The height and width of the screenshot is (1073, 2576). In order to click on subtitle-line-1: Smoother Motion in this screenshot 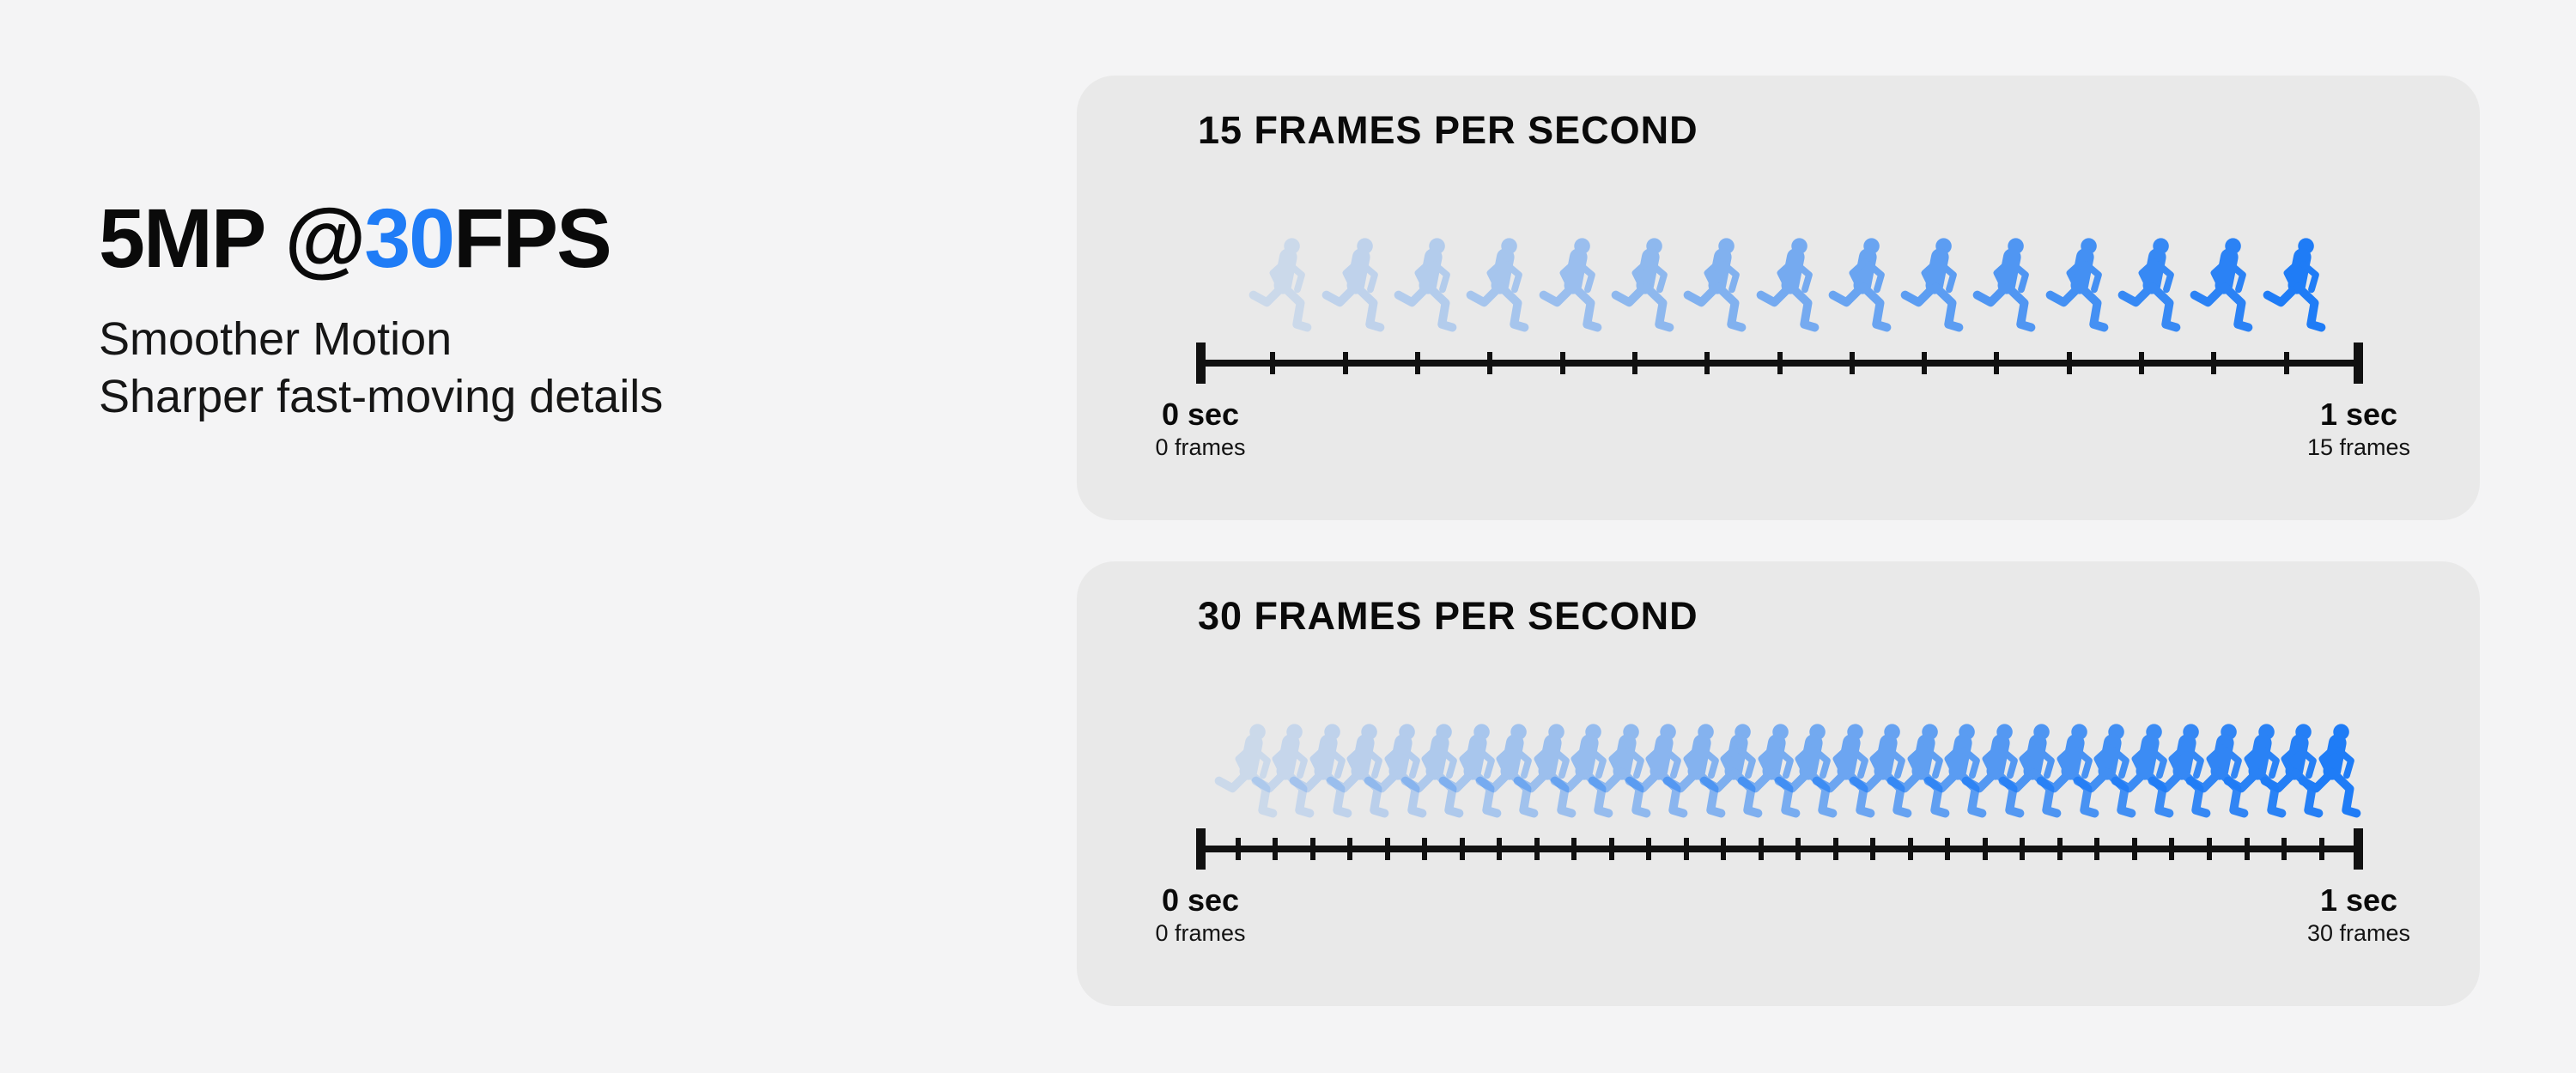, I will do `click(276, 339)`.